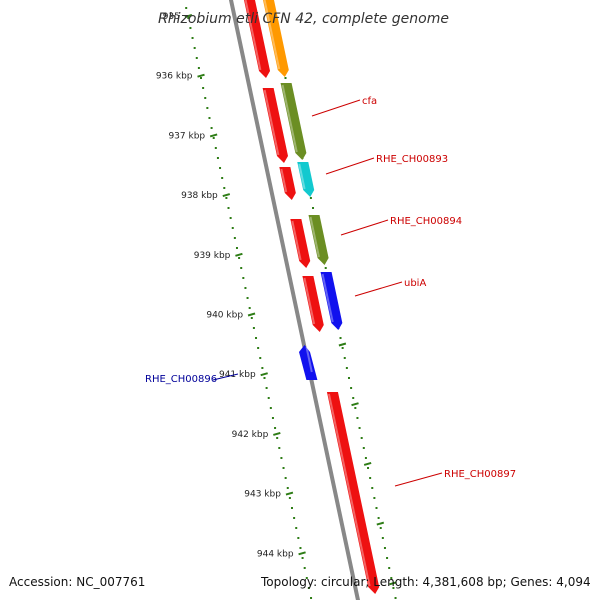 Image resolution: width=600 pixels, height=600 pixels. Describe the element at coordinates (415, 283) in the screenshot. I see `gene-label: ubiA` at that location.